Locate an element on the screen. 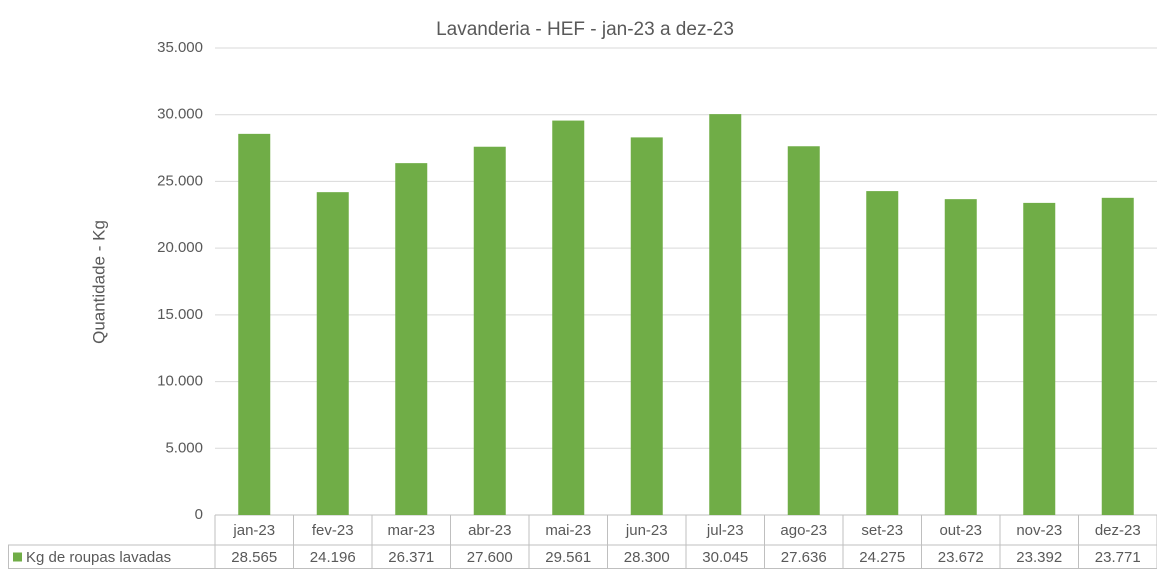  data-table-value: 27.636 is located at coordinates (804, 557).